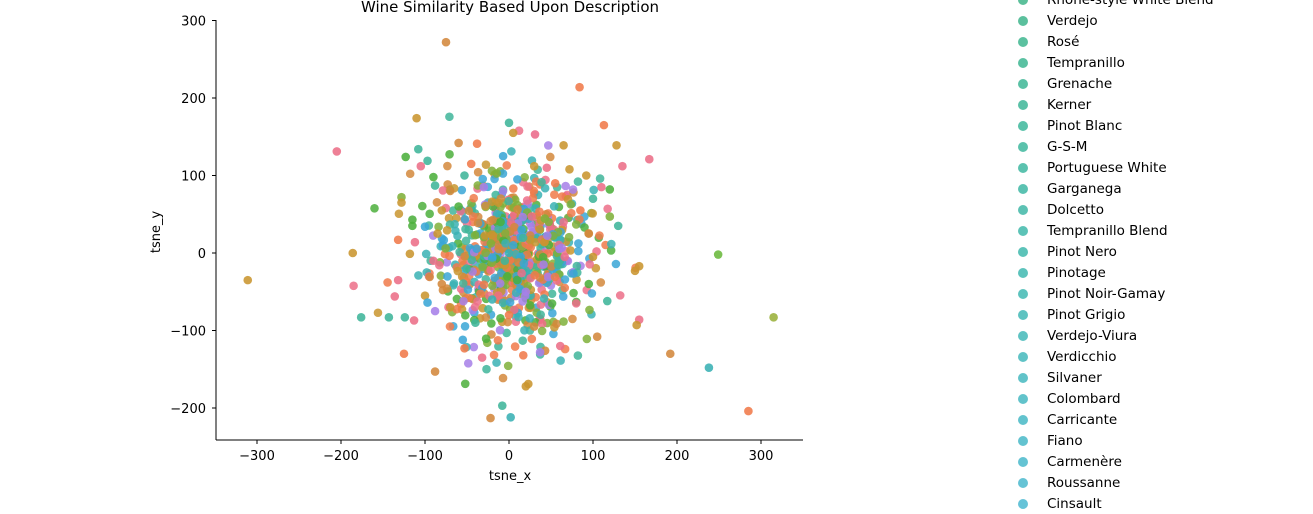  I want to click on legend-label: Verdejo, so click(1072, 20).